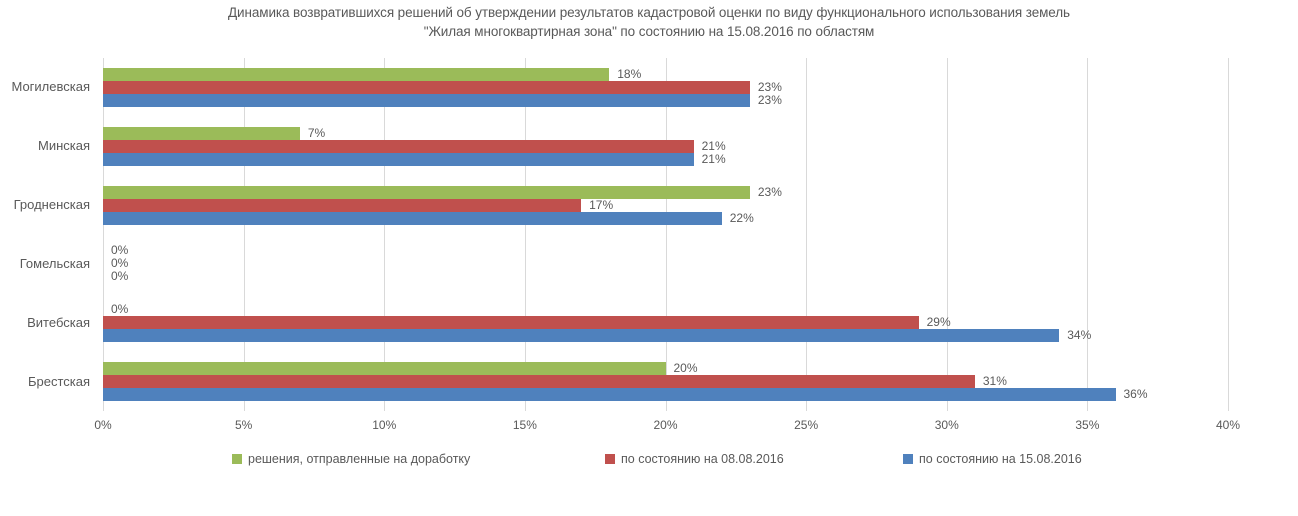  What do you see at coordinates (938, 322) in the screenshot?
I see `bar-value-label: 29%` at bounding box center [938, 322].